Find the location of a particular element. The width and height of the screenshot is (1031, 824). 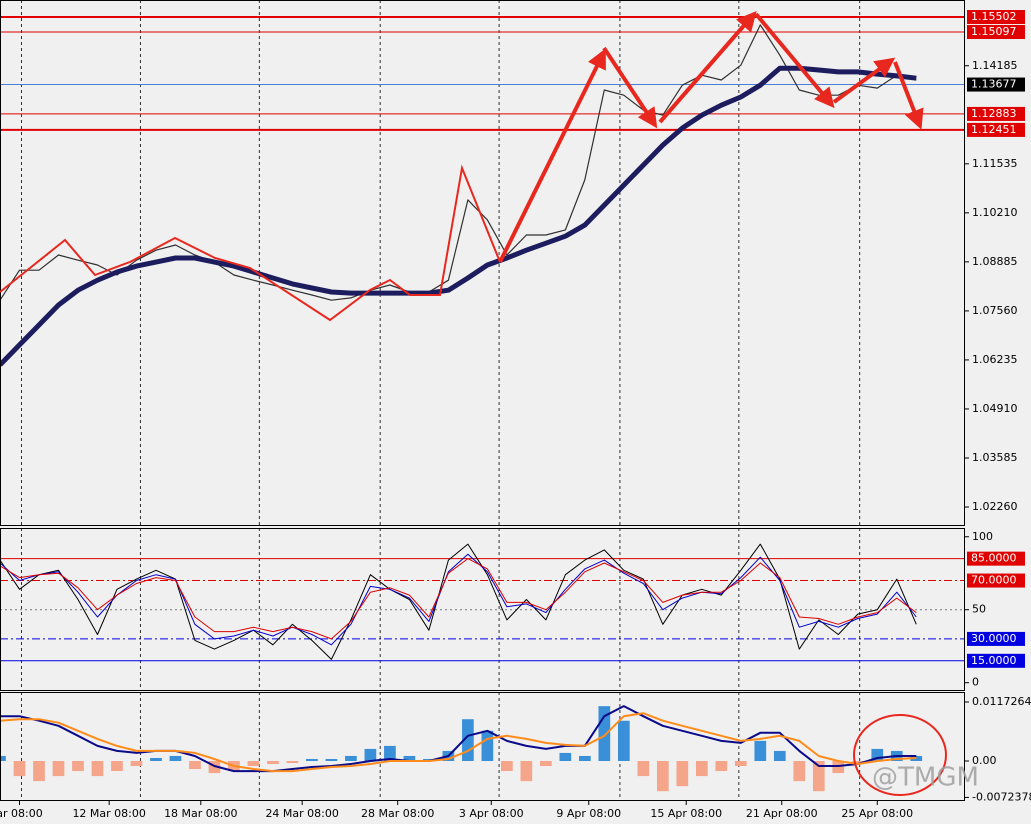

y-tick-label: 1.04910 is located at coordinates (995, 408).